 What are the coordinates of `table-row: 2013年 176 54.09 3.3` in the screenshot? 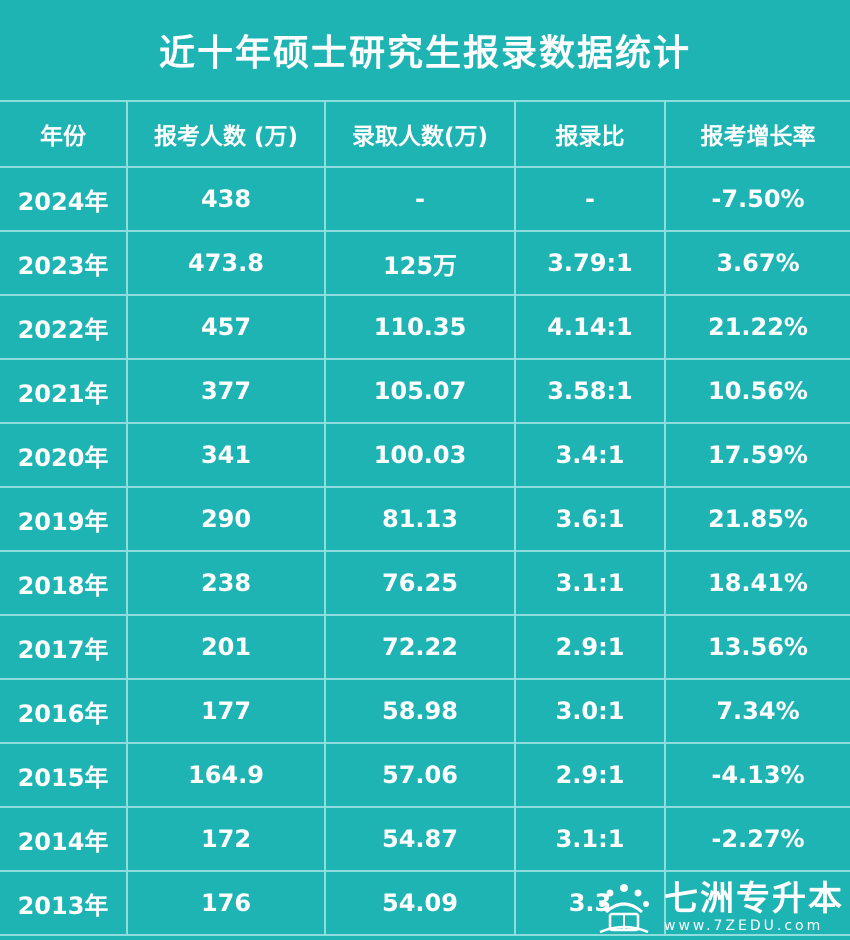 It's located at (425, 904).